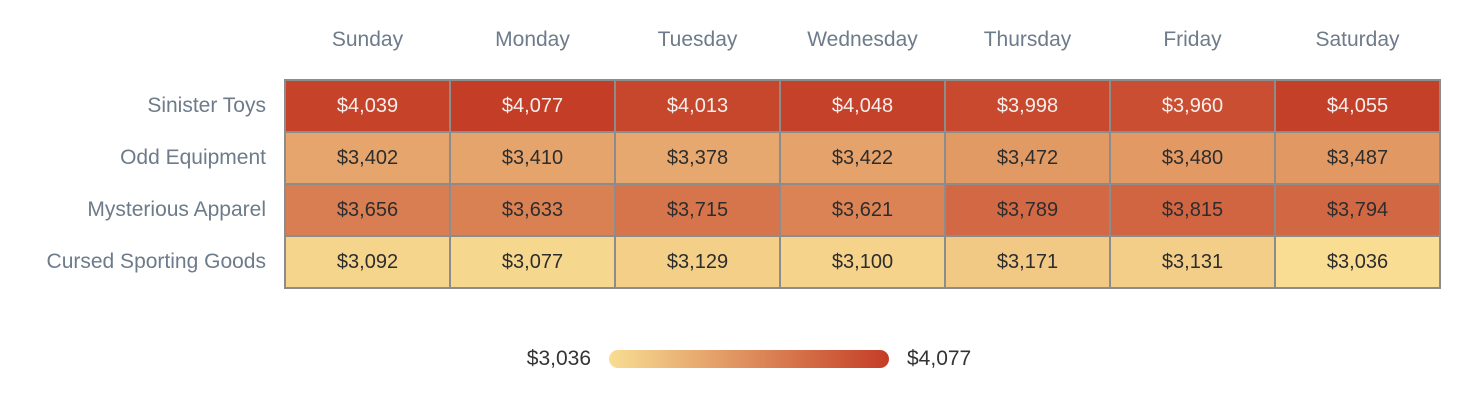  I want to click on heatmap-cell: $3,794, so click(1357, 210).